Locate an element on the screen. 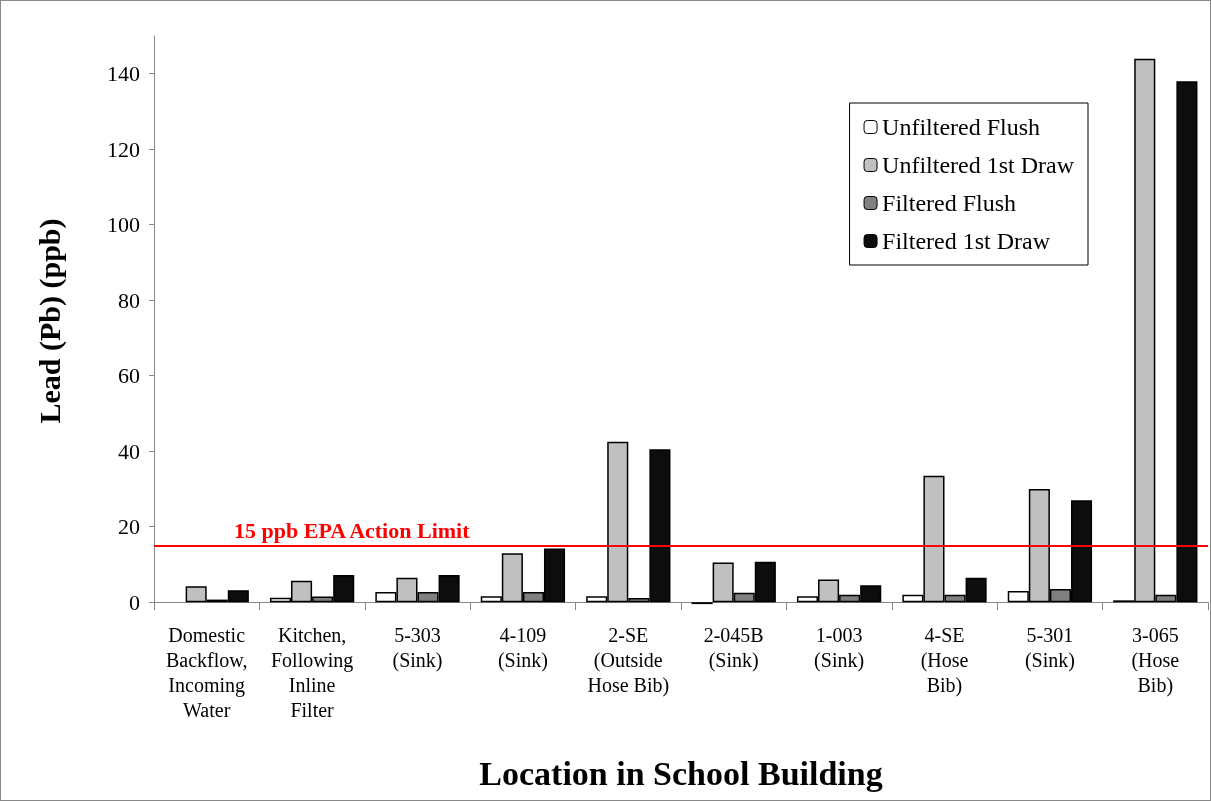 This screenshot has height=801, width=1211. x-tick-label: 4-SE (Hose Bib) is located at coordinates (944, 660).